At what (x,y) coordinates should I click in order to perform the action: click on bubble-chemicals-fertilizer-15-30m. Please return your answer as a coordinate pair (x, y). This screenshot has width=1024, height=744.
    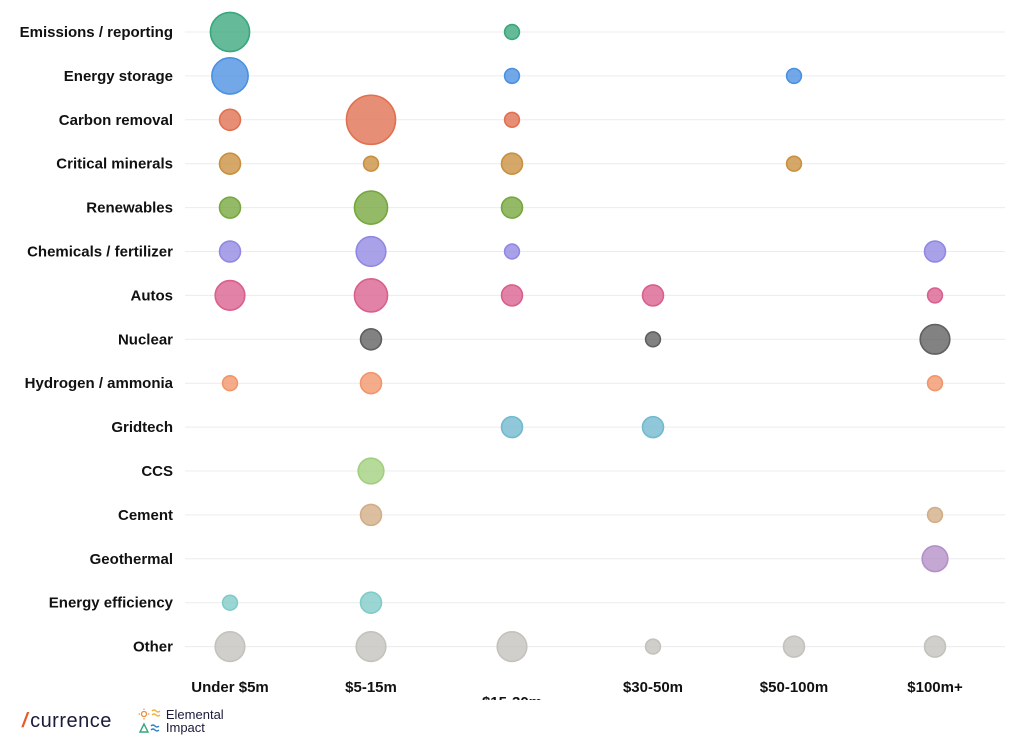
    Looking at the image, I should click on (512, 251).